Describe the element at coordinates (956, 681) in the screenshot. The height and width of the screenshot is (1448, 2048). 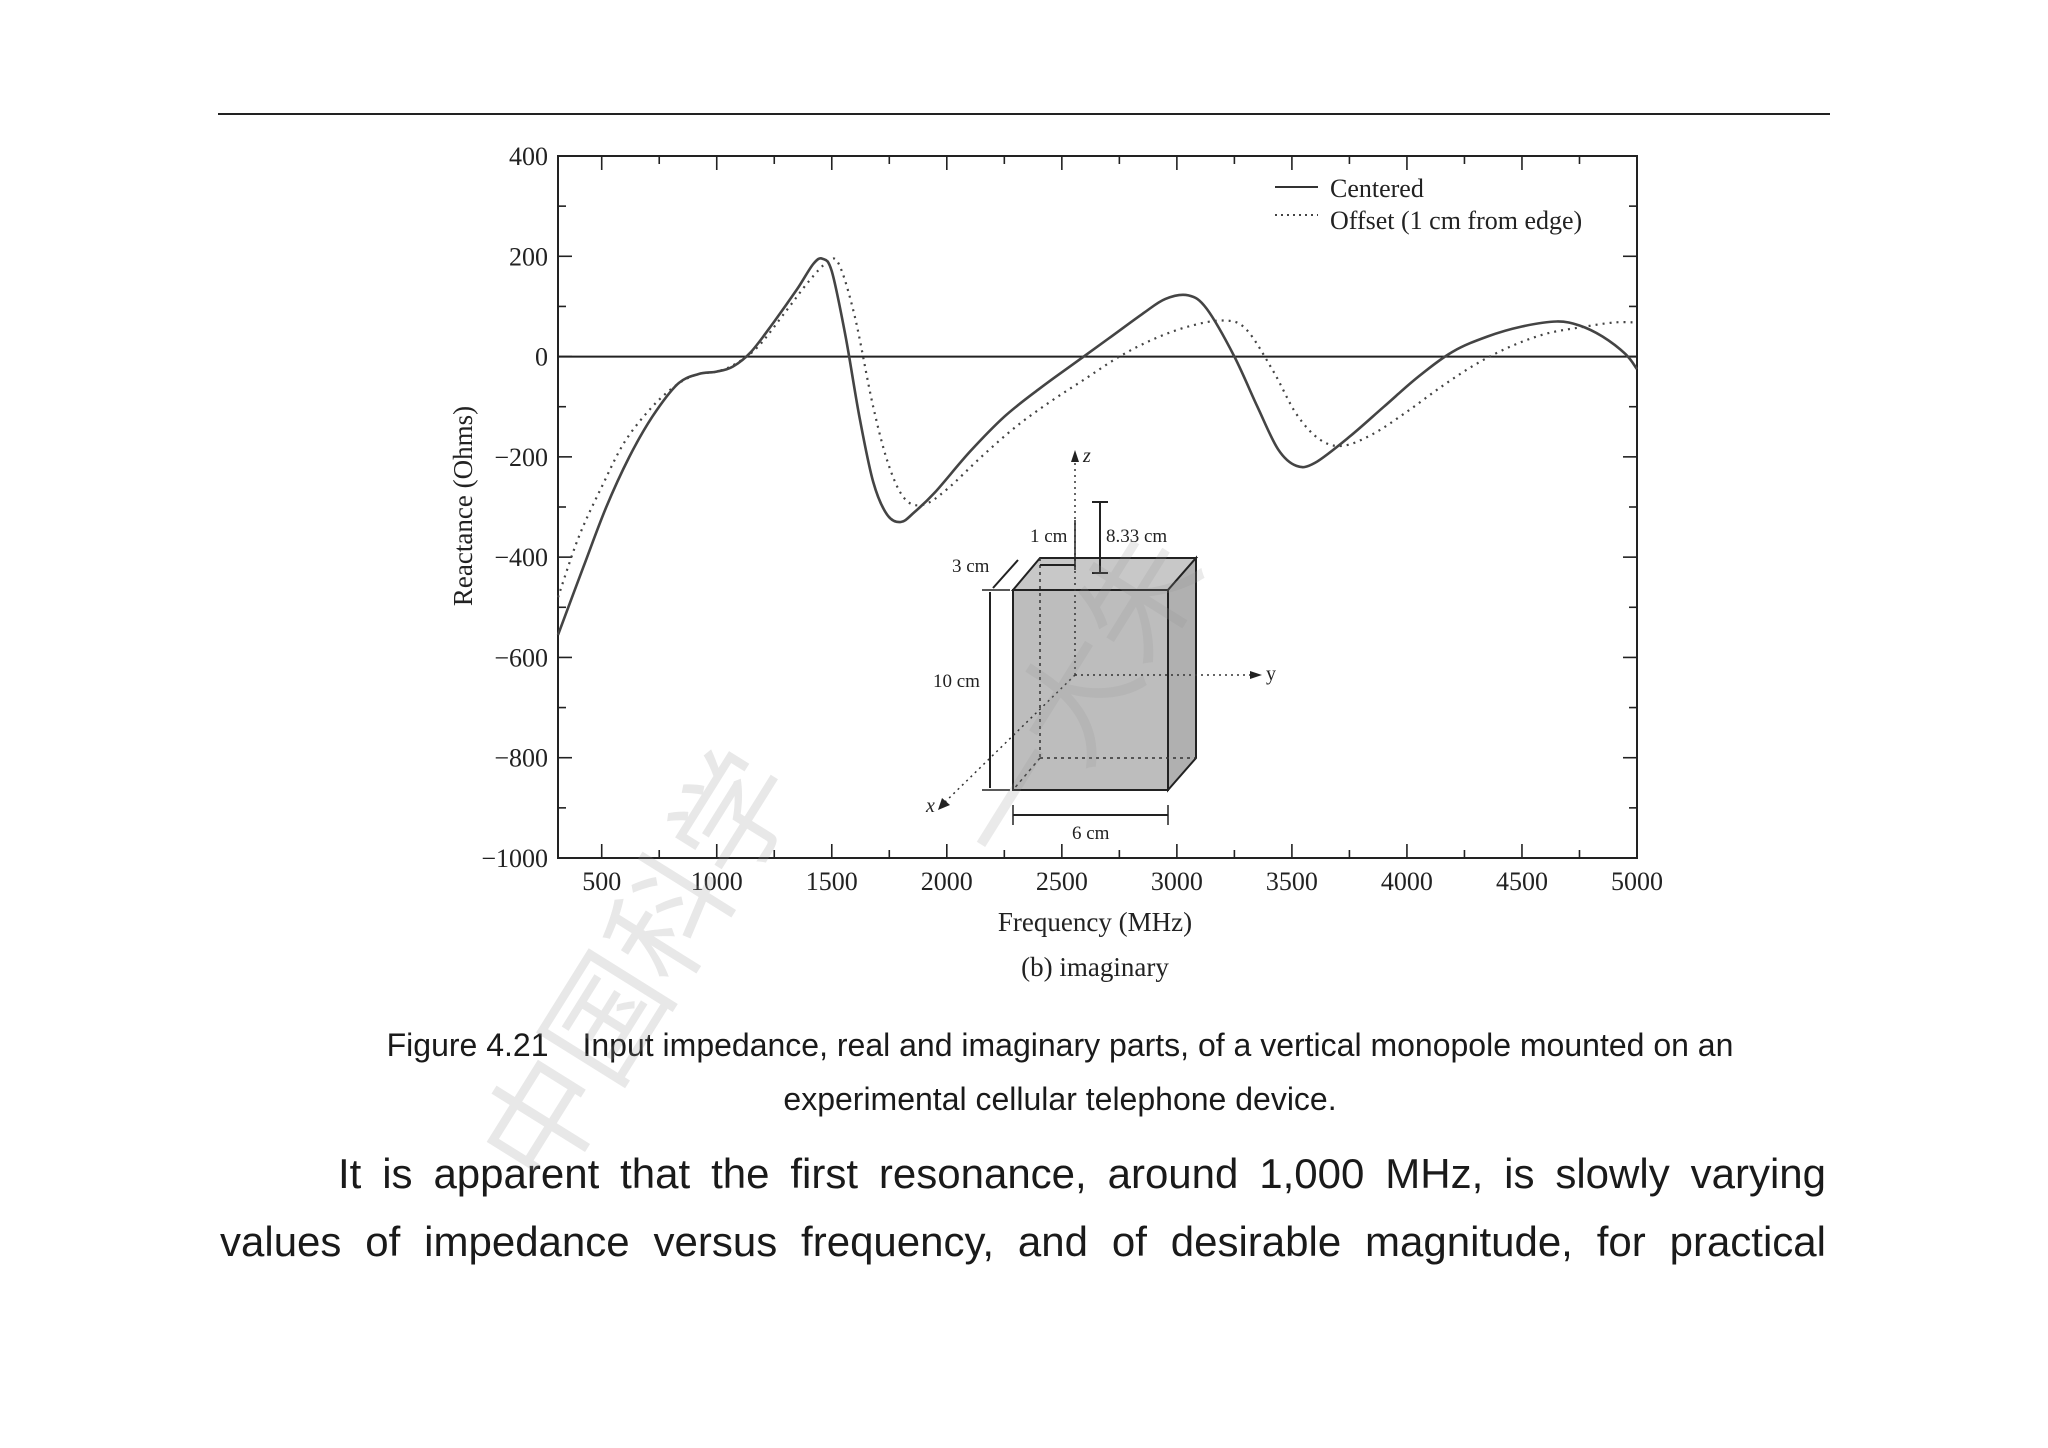
I see `dim-10cm-label: 10 cm` at that location.